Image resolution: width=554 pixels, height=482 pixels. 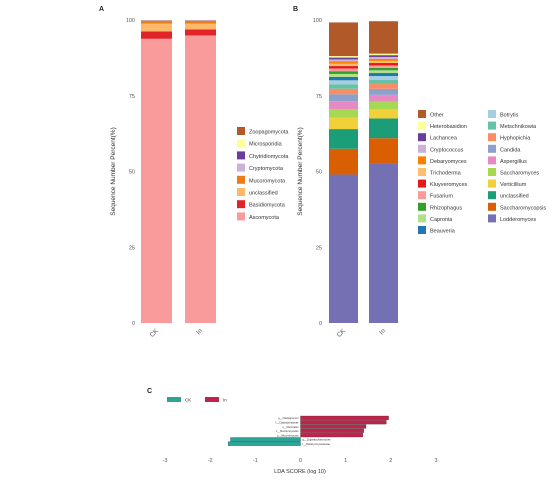 I want to click on bar-segment-hyphopichia-ck, so click(x=343, y=91).